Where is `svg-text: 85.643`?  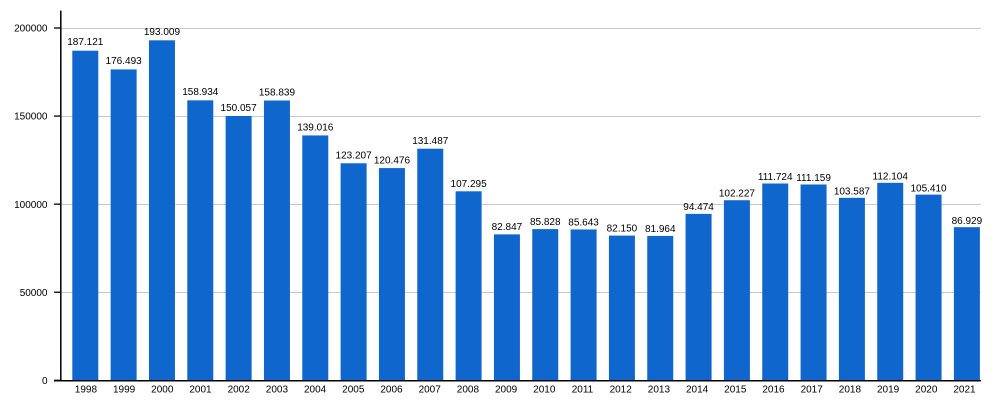 svg-text: 85.643 is located at coordinates (583, 222).